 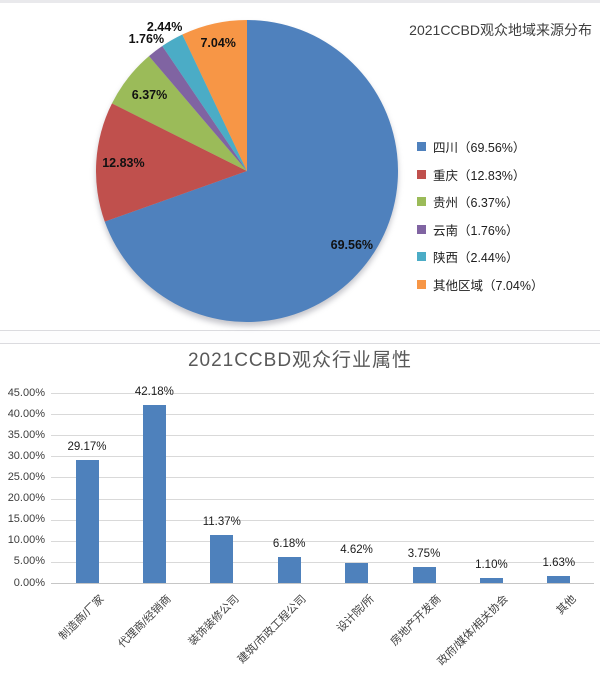 What do you see at coordinates (26, 540) in the screenshot?
I see `y-axis-tick-label: 10.00%` at bounding box center [26, 540].